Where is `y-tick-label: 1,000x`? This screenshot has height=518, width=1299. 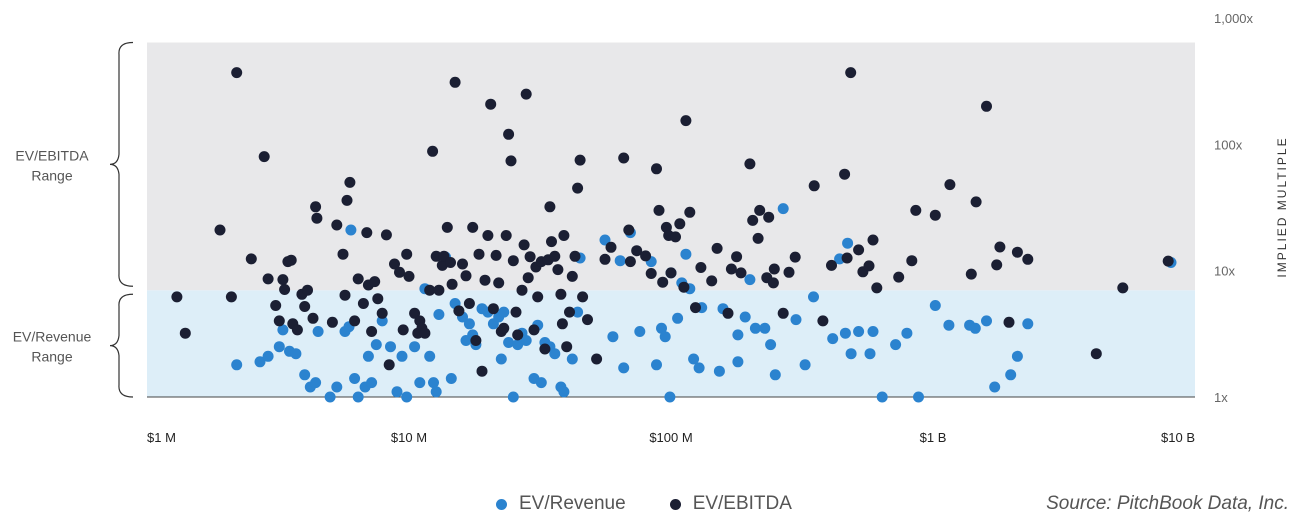
y-tick-label: 1,000x is located at coordinates (1234, 18).